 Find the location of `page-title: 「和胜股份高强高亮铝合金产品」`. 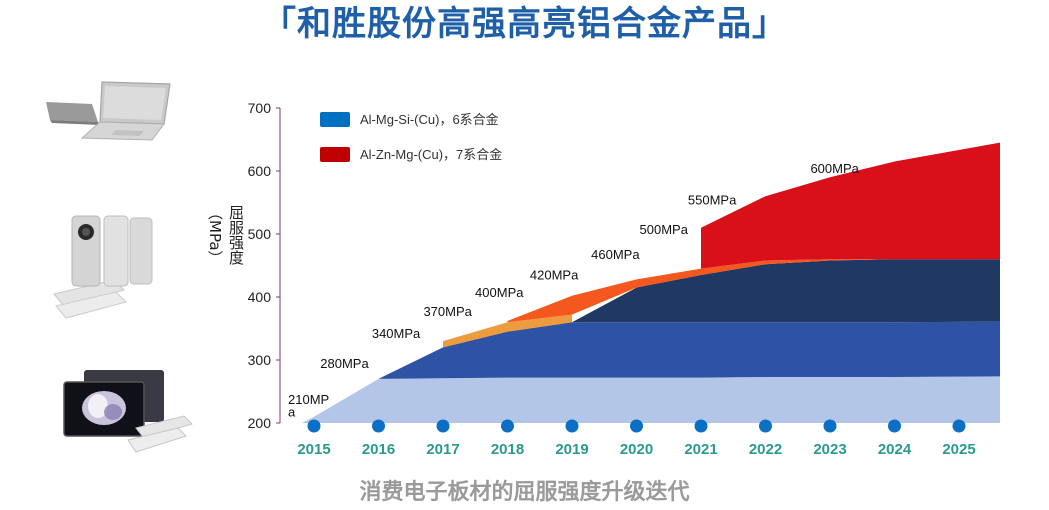

page-title: 「和胜股份高强高亮铝合金产品」 is located at coordinates (524, 24).